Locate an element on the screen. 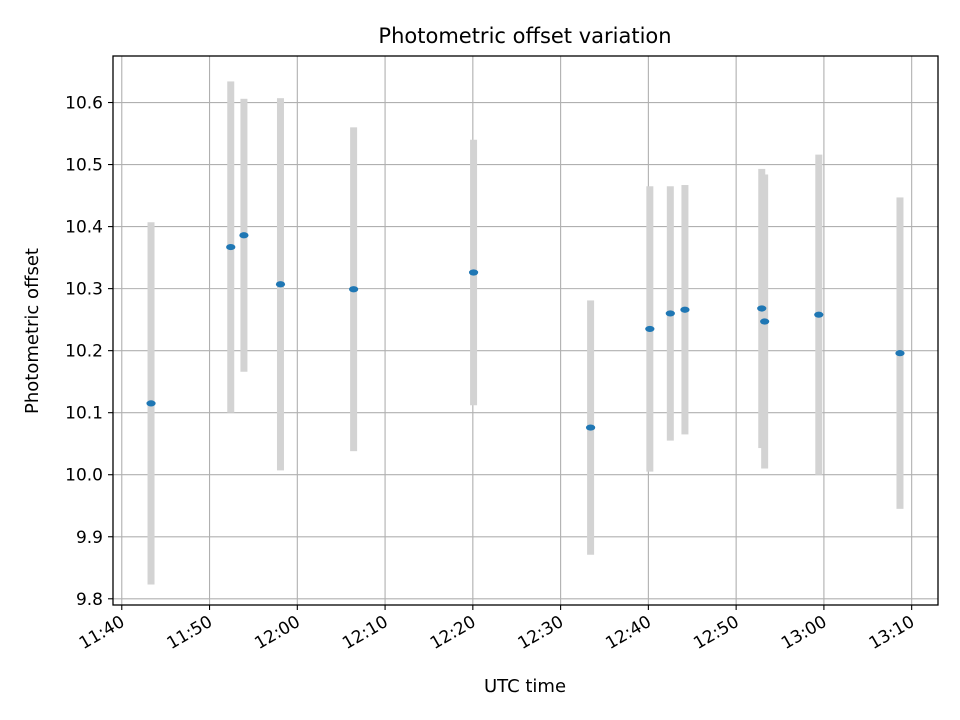 This screenshot has height=720, width=960. y-tick-label: 9.9 is located at coordinates (89, 538).